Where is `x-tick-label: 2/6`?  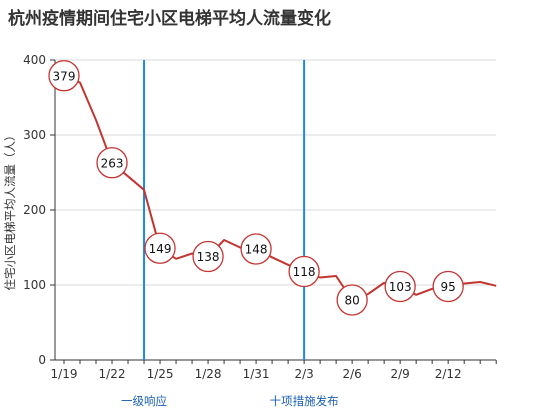
x-tick-label: 2/6 is located at coordinates (351, 374).